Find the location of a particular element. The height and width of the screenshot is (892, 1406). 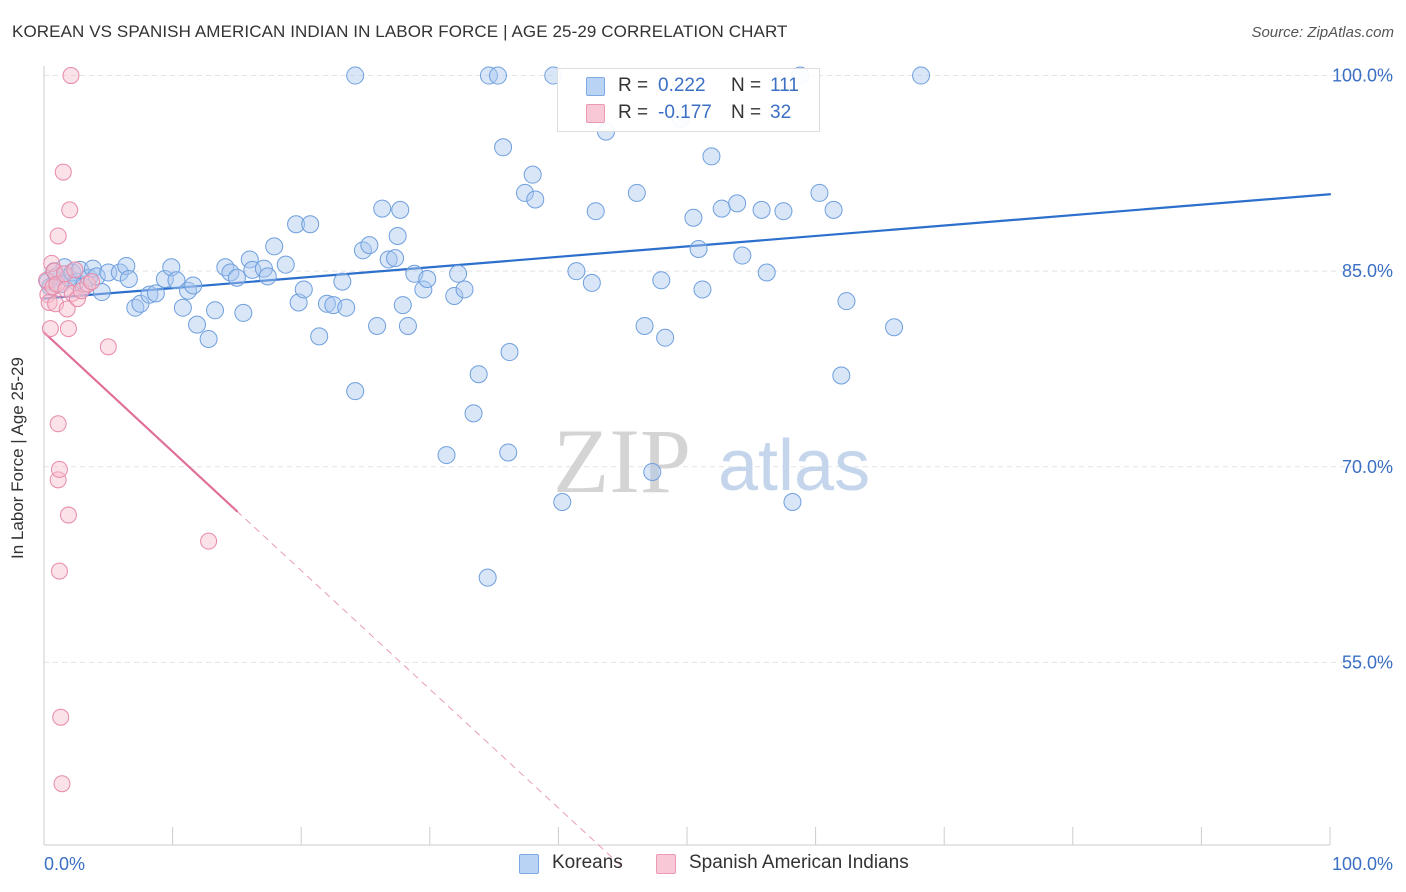

y-tick-label: 85.0% is located at coordinates (1367, 271).